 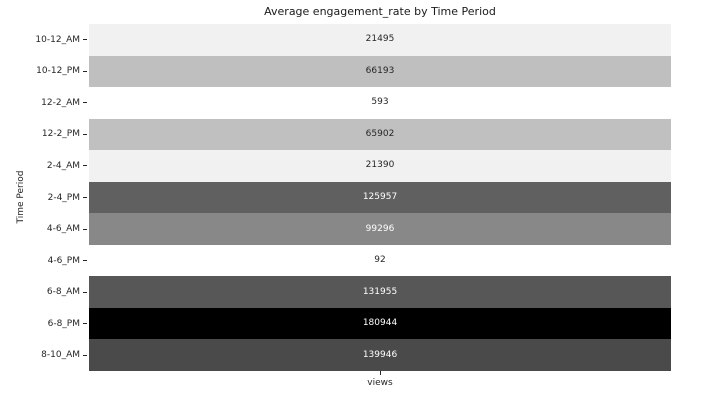 I want to click on y-tick-label: 12-2_PM, so click(x=60, y=134).